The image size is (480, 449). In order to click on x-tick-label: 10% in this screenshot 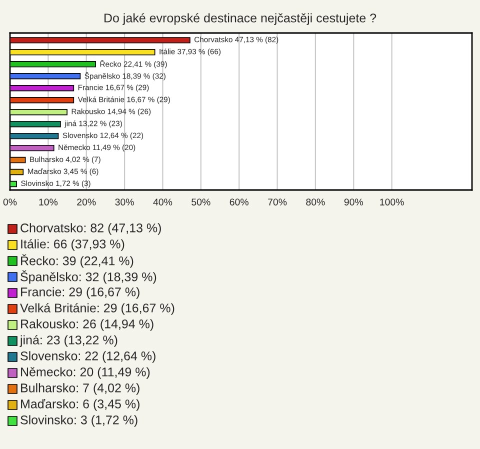, I will do `click(48, 202)`.